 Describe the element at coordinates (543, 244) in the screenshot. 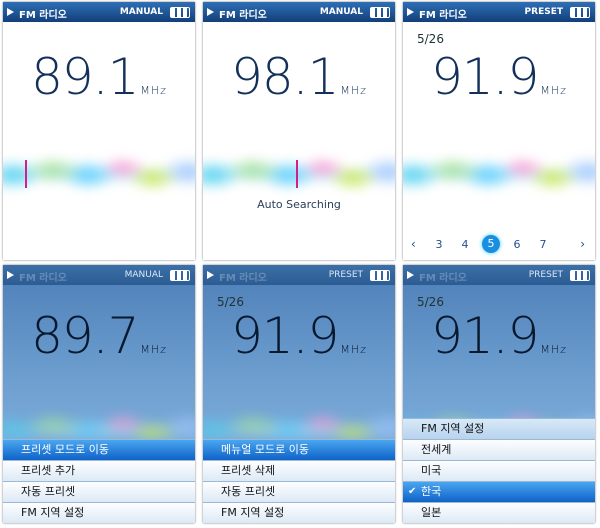

I see `preset-number: 7` at that location.